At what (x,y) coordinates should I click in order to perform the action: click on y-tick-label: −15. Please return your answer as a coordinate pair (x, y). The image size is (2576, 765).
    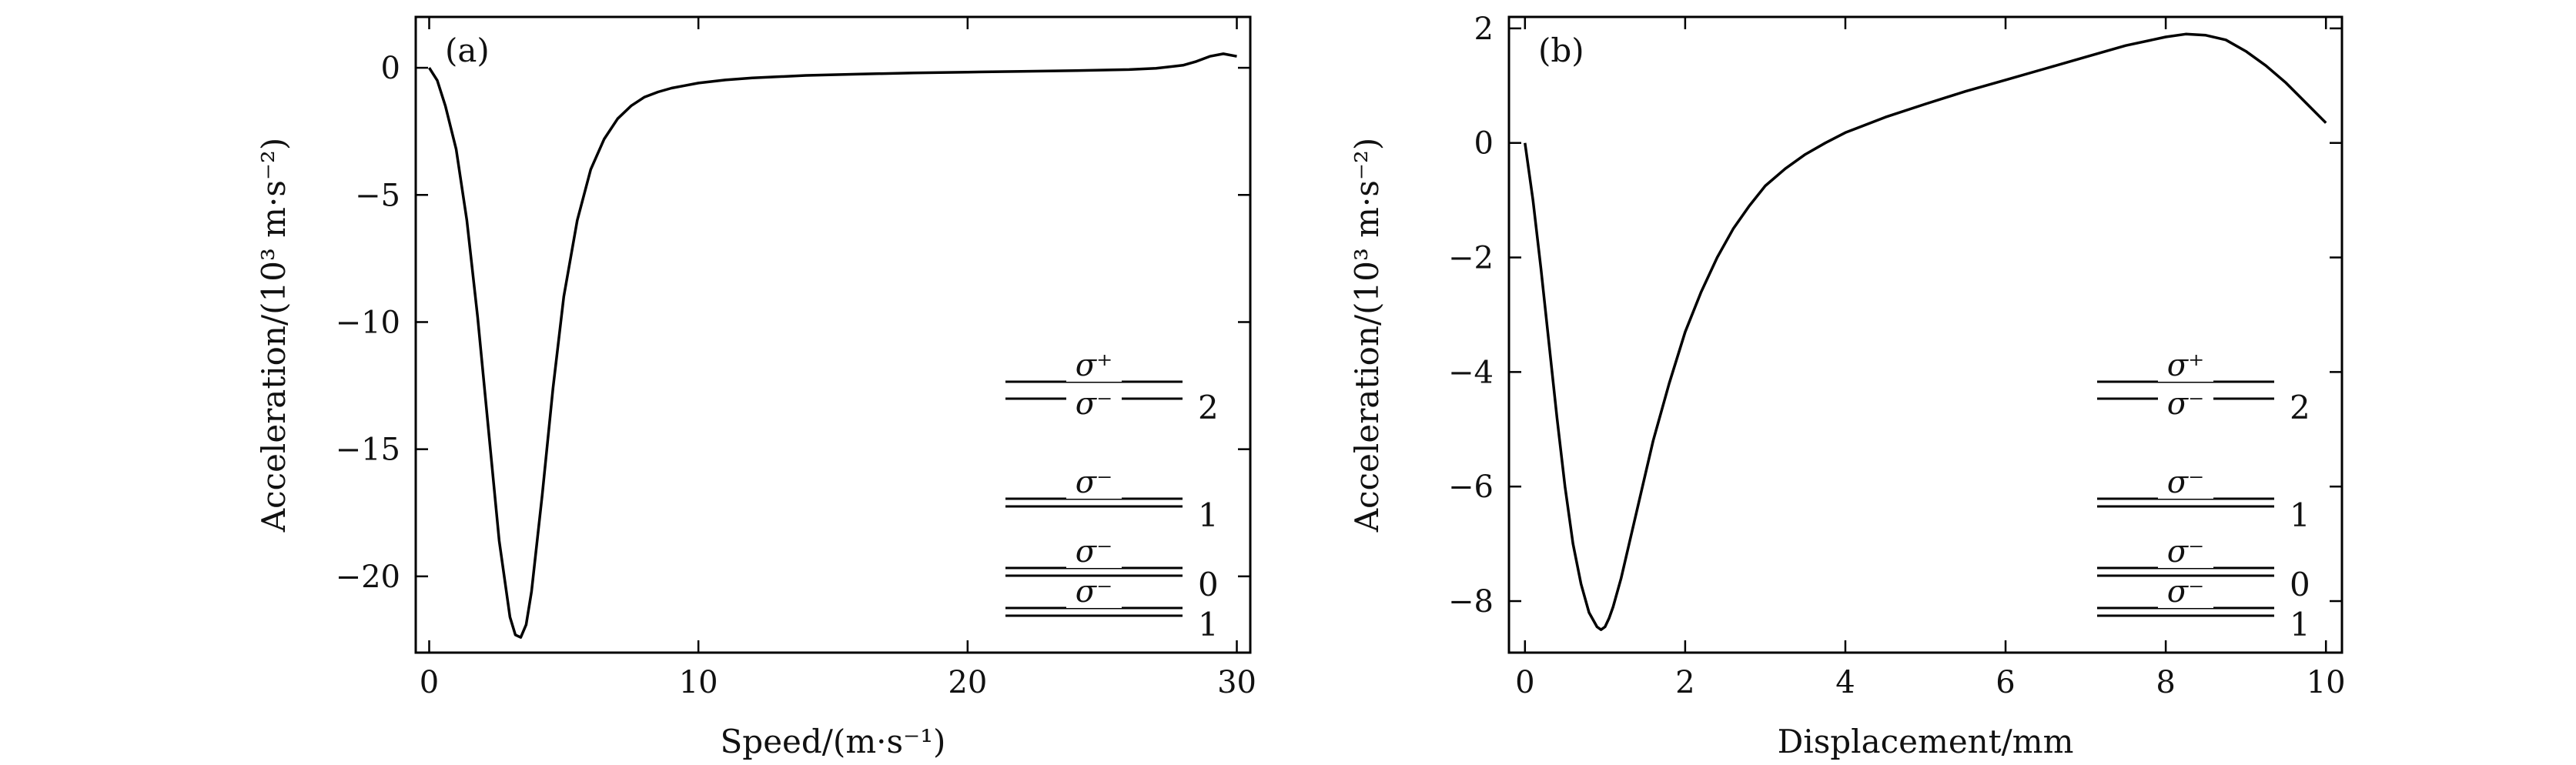
    Looking at the image, I should click on (368, 451).